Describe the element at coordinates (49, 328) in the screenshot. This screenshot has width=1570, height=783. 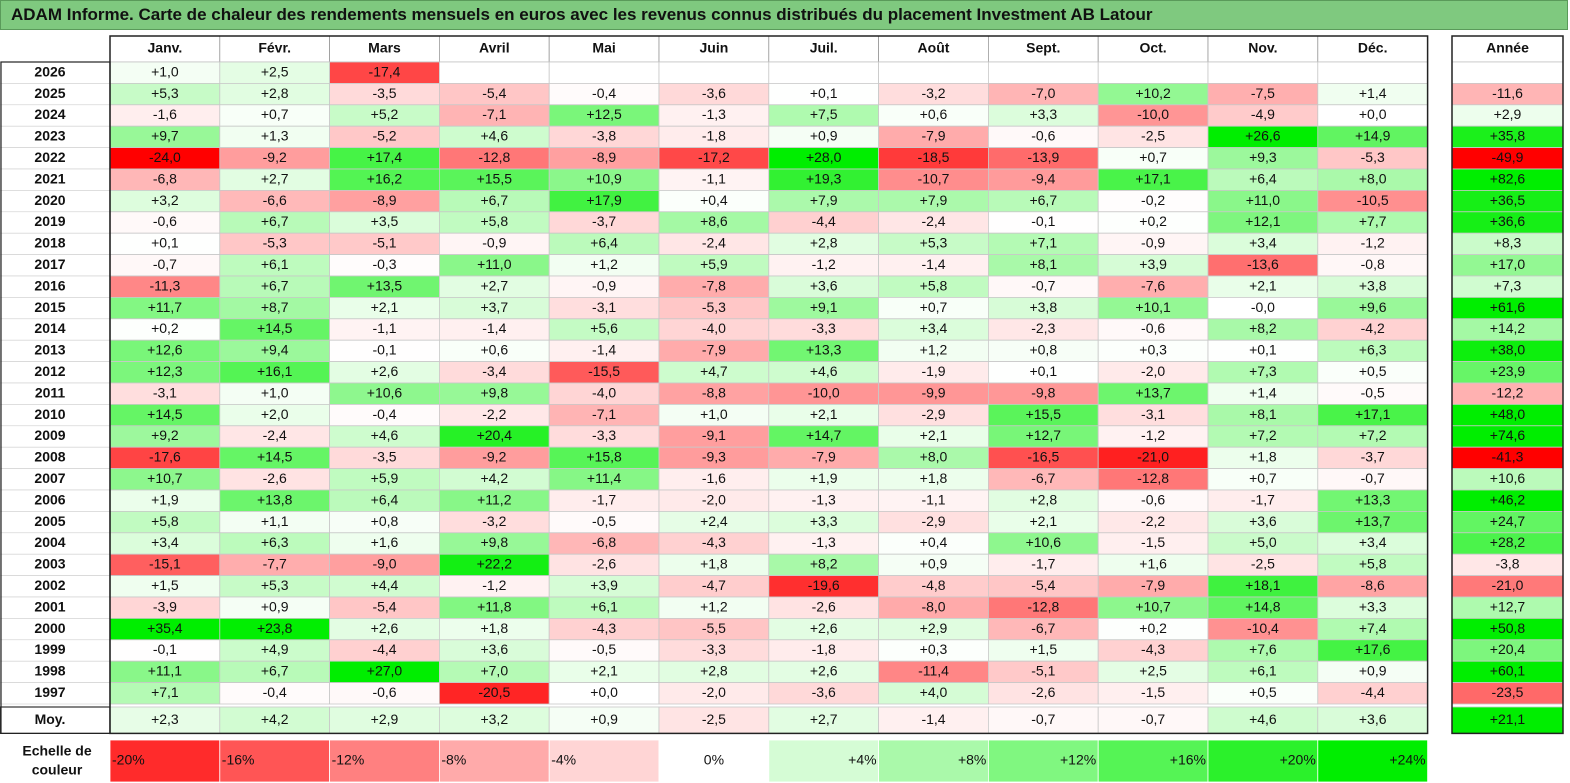
I see `row-year-label: 2014` at that location.